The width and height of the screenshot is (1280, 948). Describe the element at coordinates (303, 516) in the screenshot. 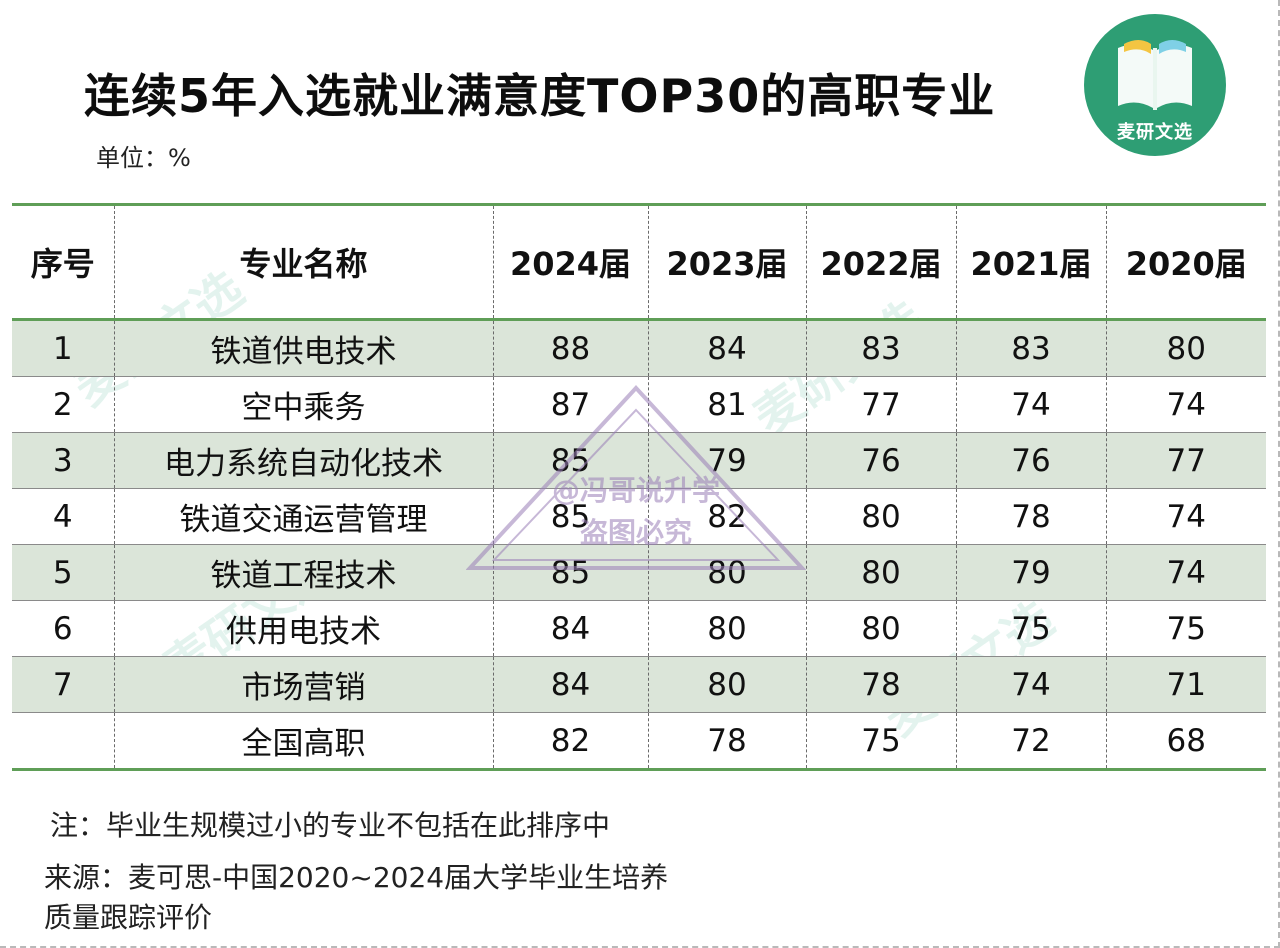

I see `cell-major: 铁道交通运营管理` at that location.